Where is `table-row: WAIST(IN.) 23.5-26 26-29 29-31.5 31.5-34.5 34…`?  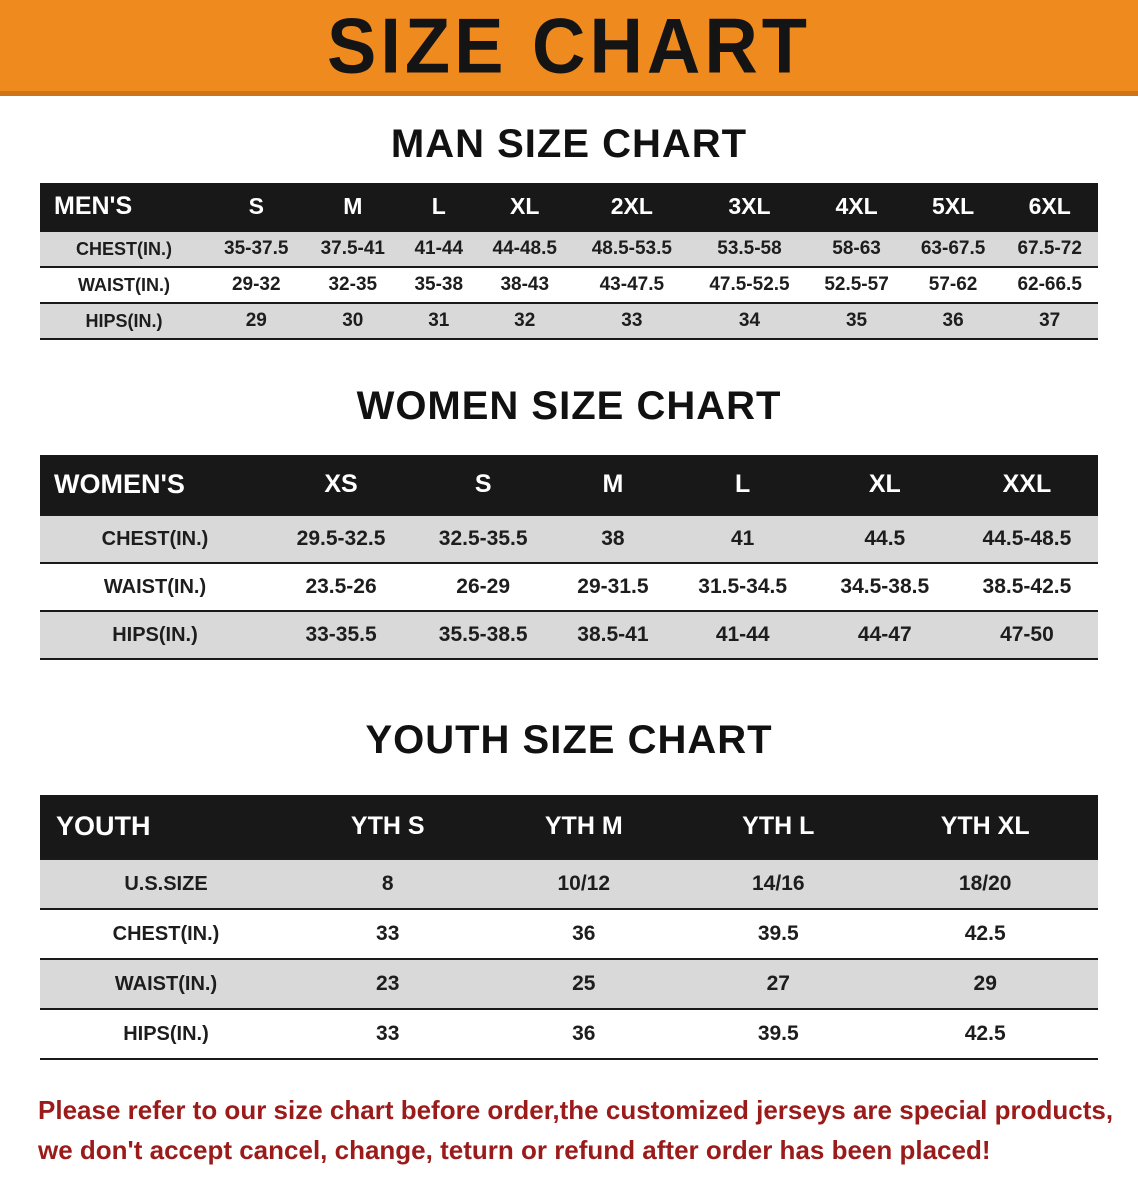 table-row: WAIST(IN.) 23.5-26 26-29 29-31.5 31.5-34.5 34… is located at coordinates (569, 587).